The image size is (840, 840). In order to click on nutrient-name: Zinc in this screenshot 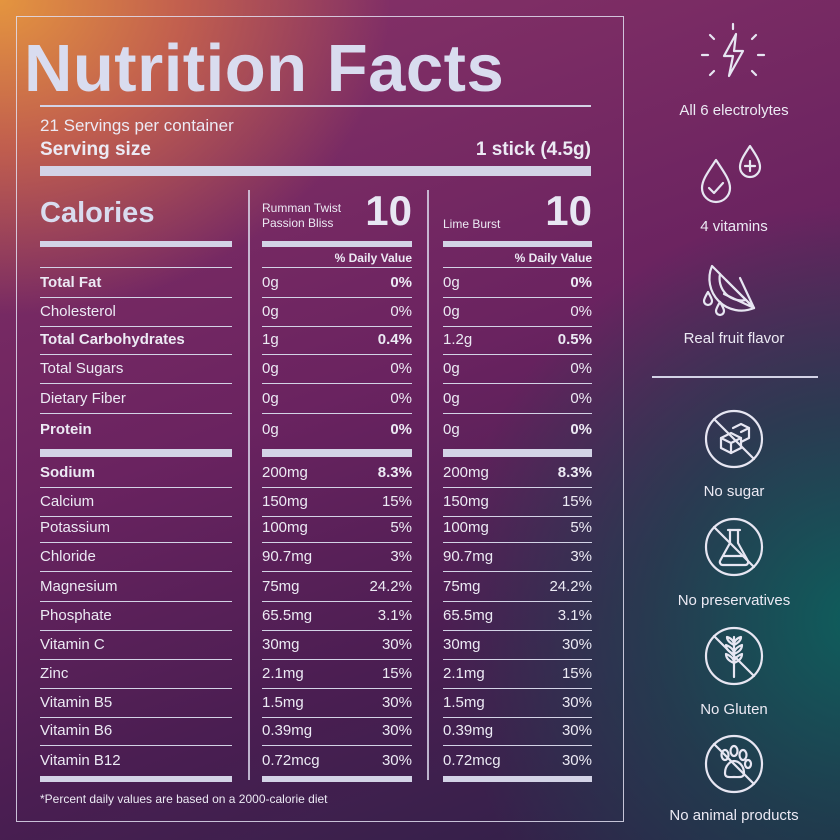, I will do `click(54, 673)`.